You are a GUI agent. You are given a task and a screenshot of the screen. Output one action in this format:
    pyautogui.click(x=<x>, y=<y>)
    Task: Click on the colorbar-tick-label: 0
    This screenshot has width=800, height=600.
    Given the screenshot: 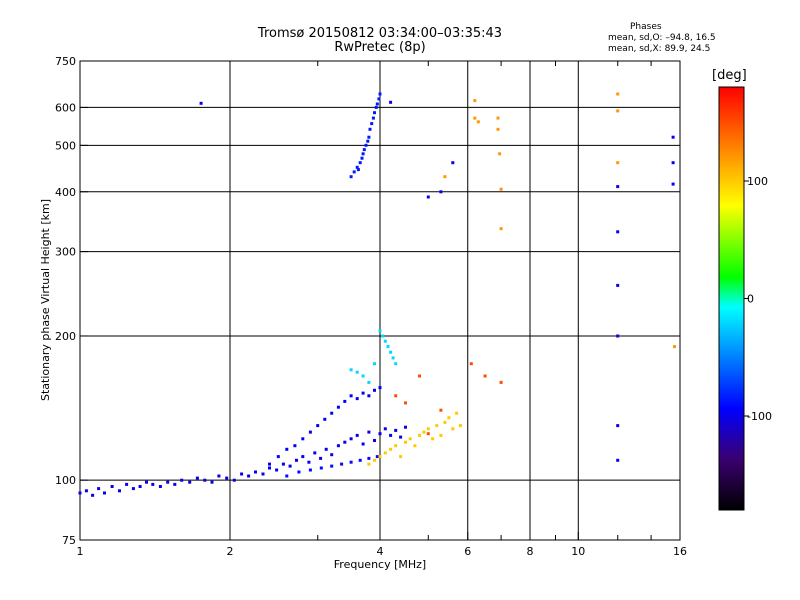 What is the action you would take?
    pyautogui.click(x=750, y=299)
    